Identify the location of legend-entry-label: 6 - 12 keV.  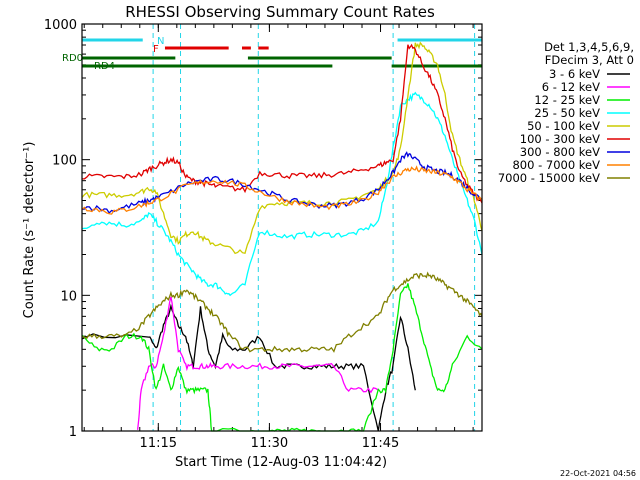
(571, 87).